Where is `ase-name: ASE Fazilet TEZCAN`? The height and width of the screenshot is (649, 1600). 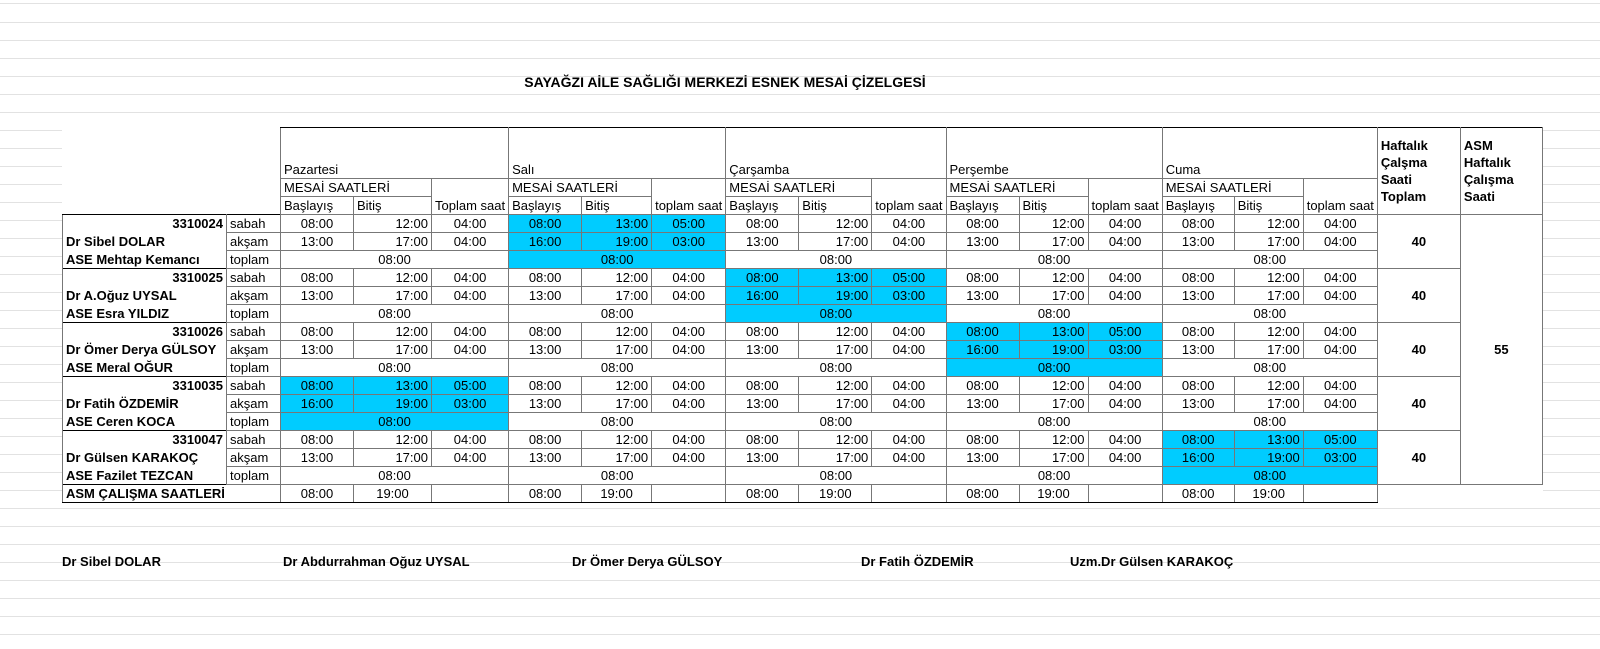 ase-name: ASE Fazilet TEZCAN is located at coordinates (144, 475).